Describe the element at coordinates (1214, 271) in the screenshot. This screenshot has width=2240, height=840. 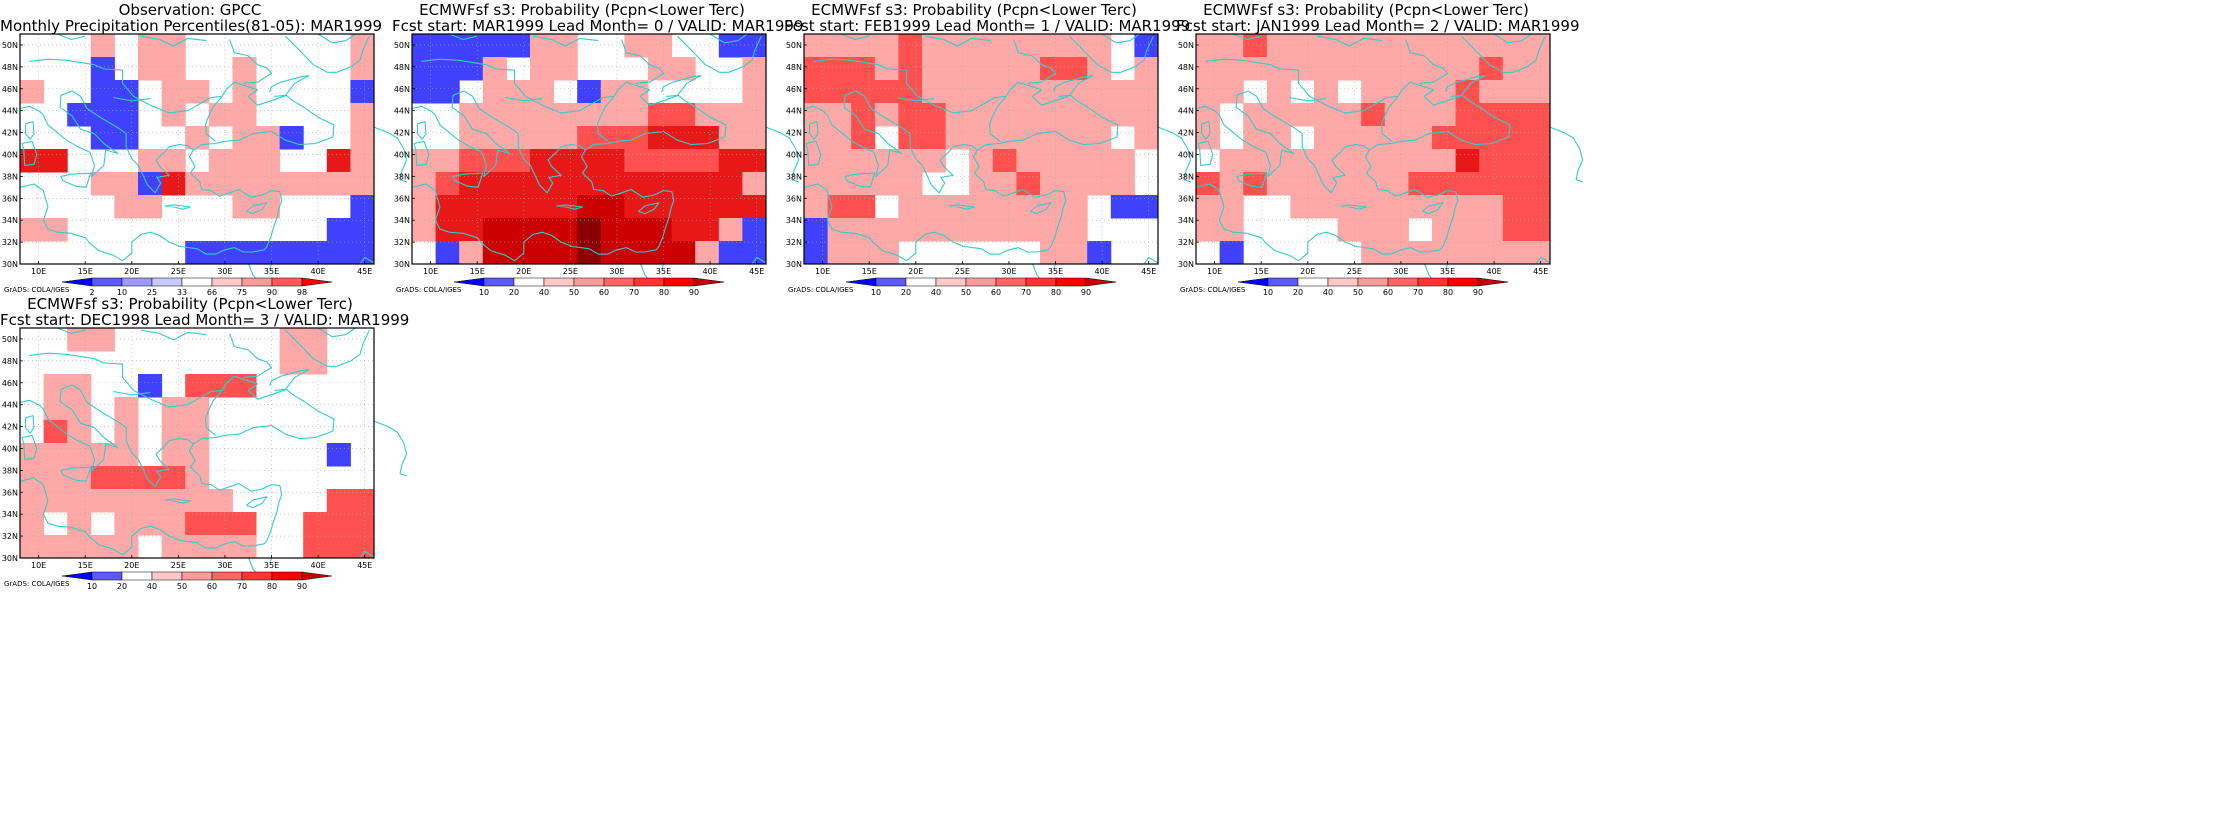
I see `lon-label: 10E` at that location.